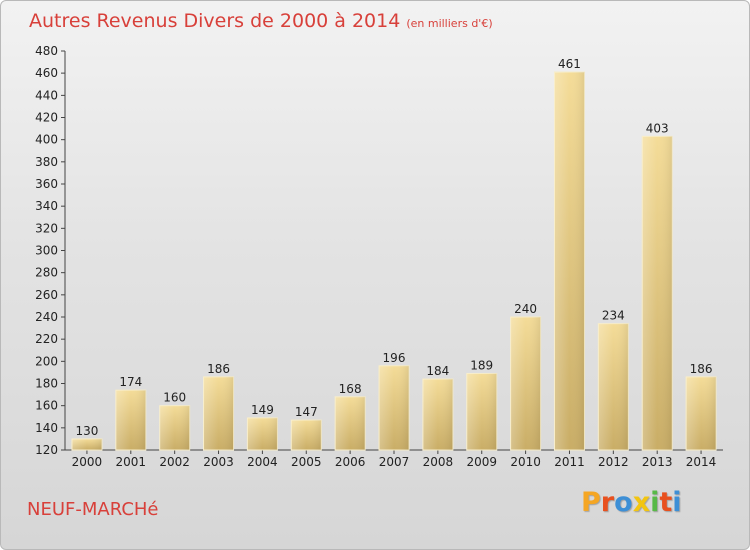  I want to click on value-label: 184, so click(437, 371).